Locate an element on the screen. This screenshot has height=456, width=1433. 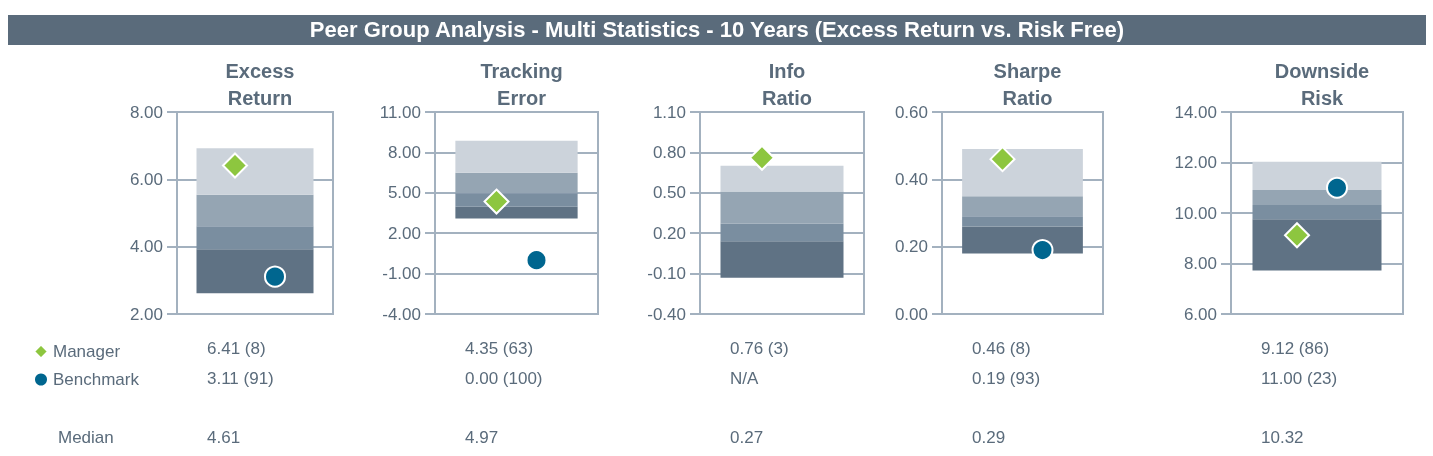
text: Median is located at coordinates (86, 437).